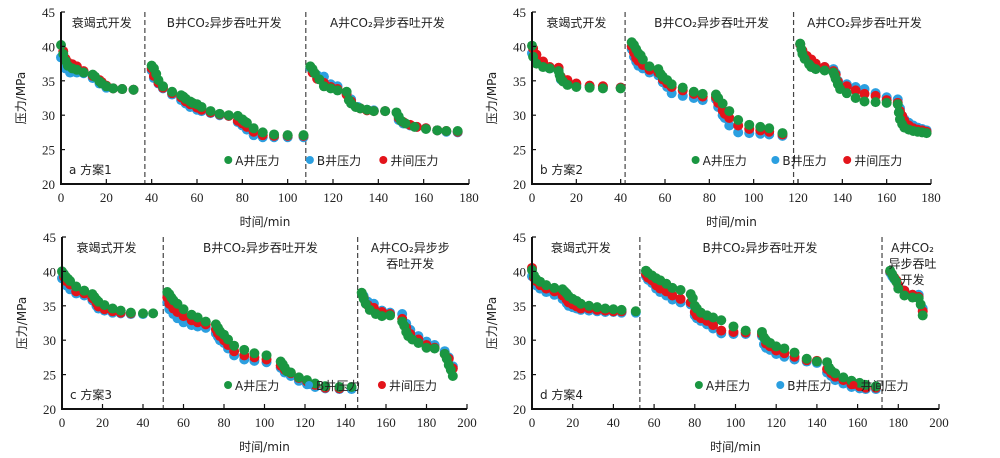  Describe the element at coordinates (469, 197) in the screenshot. I see `x-tick-label: 180` at that location.